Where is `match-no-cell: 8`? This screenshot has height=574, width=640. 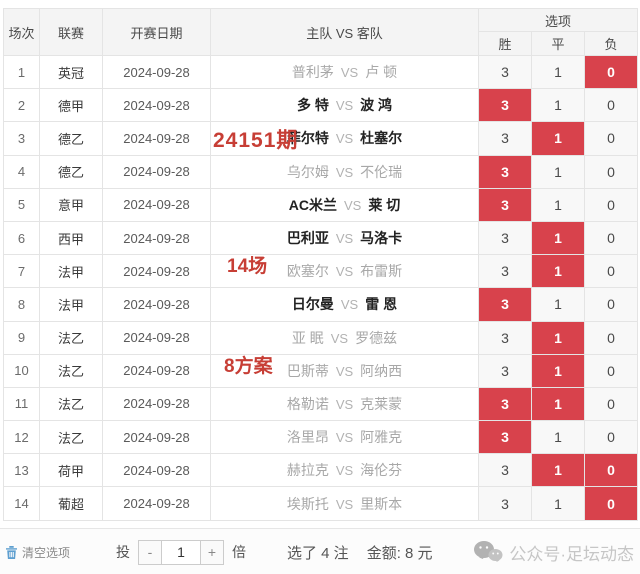 match-no-cell: 8 is located at coordinates (21, 304).